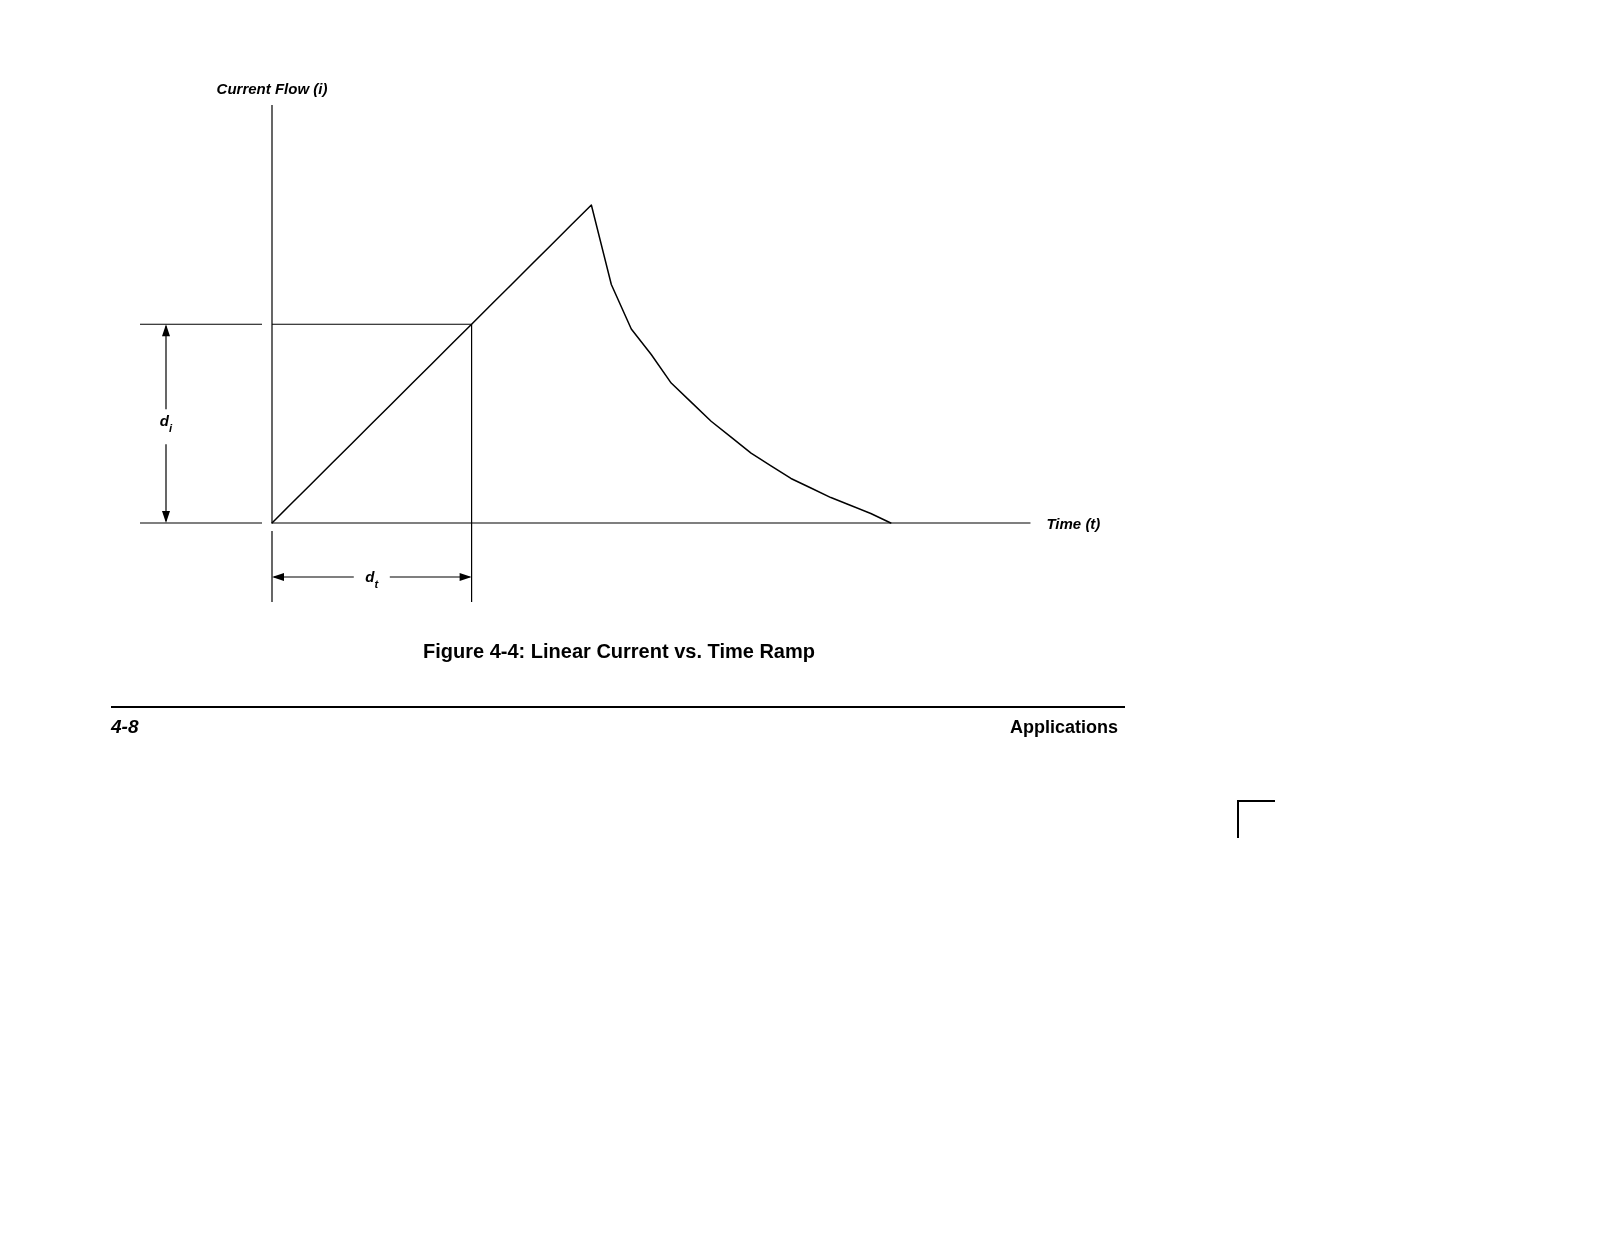 Image resolution: width=1600 pixels, height=1237 pixels. What do you see at coordinates (619, 651) in the screenshot?
I see `text: Figure 4-4: Linear Current vs. Time Ramp` at bounding box center [619, 651].